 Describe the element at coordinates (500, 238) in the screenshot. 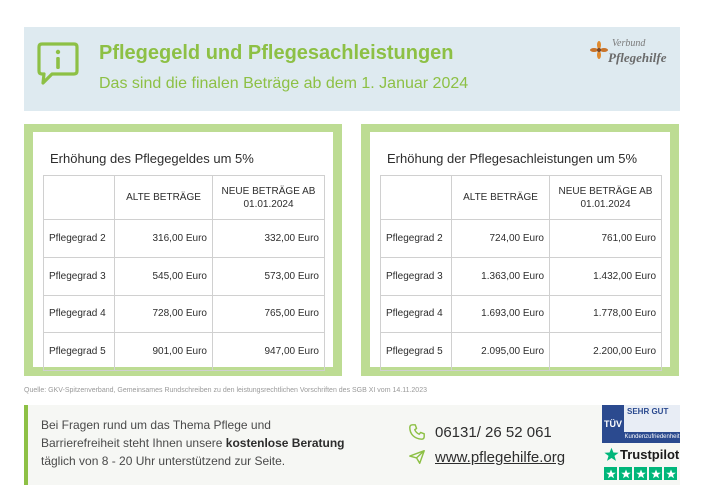

I see `old-amount-cell: 724,00 Euro` at that location.